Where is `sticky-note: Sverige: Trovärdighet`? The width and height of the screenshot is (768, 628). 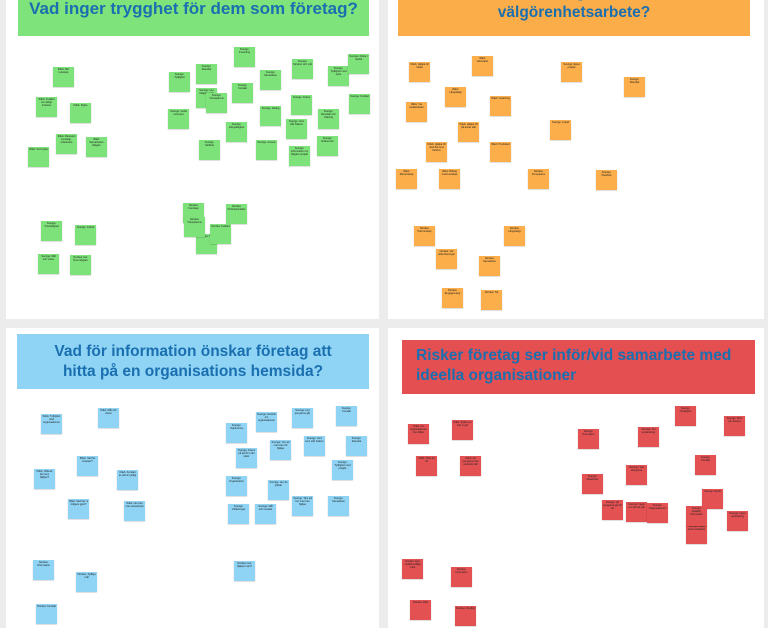 sticky-note: Sverige: Trovärdighet is located at coordinates (51, 231).